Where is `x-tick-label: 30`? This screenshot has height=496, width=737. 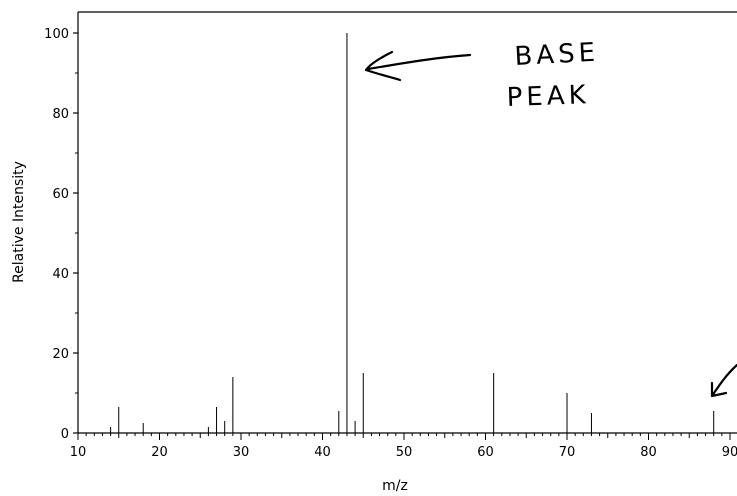
x-tick-label: 30 is located at coordinates (241, 452).